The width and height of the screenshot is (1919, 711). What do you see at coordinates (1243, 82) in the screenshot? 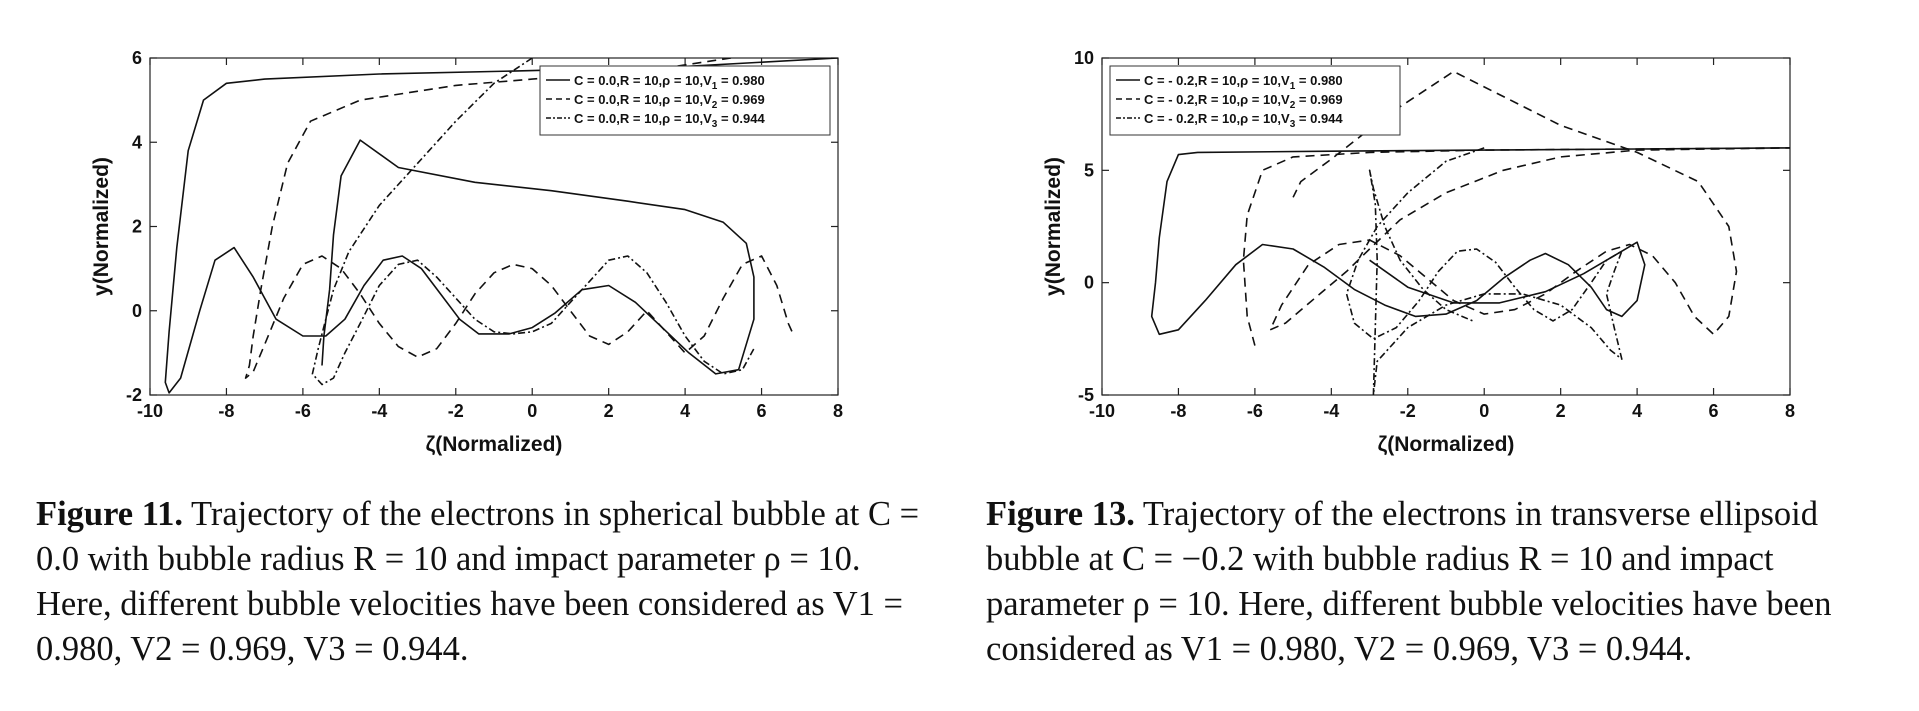
I see `legend-label-v1: C = - 0.2,R = 10,ρ = 10,V1 = 0.980` at bounding box center [1243, 82].